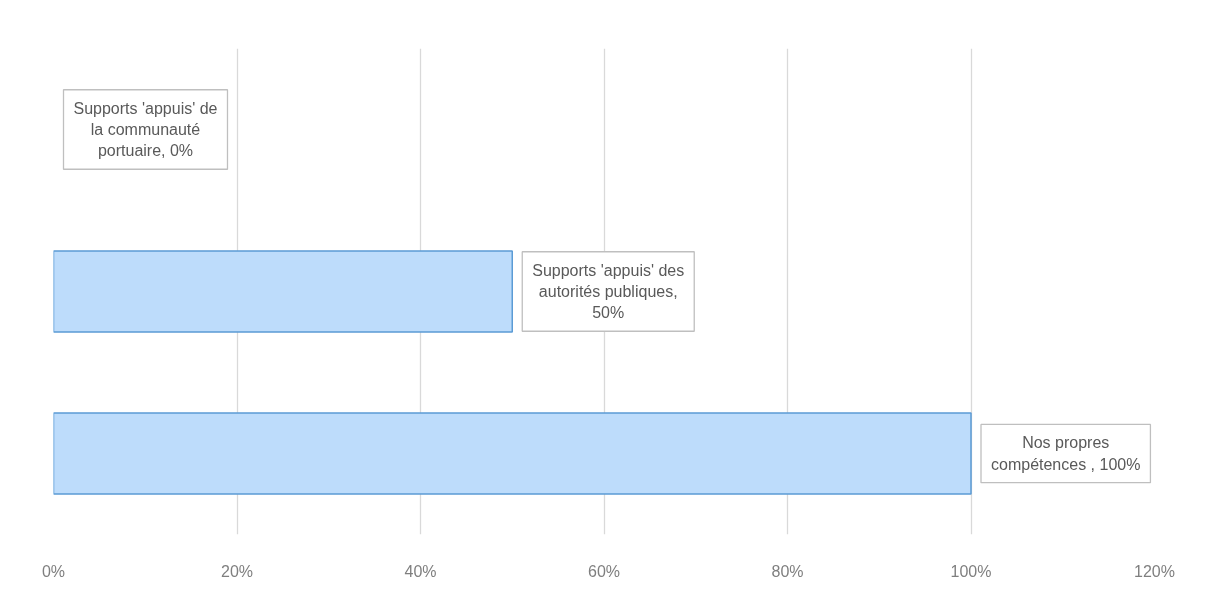 Image resolution: width=1208 pixels, height=592 pixels. Describe the element at coordinates (420, 571) in the screenshot. I see `x-tick-label: 40%` at that location.